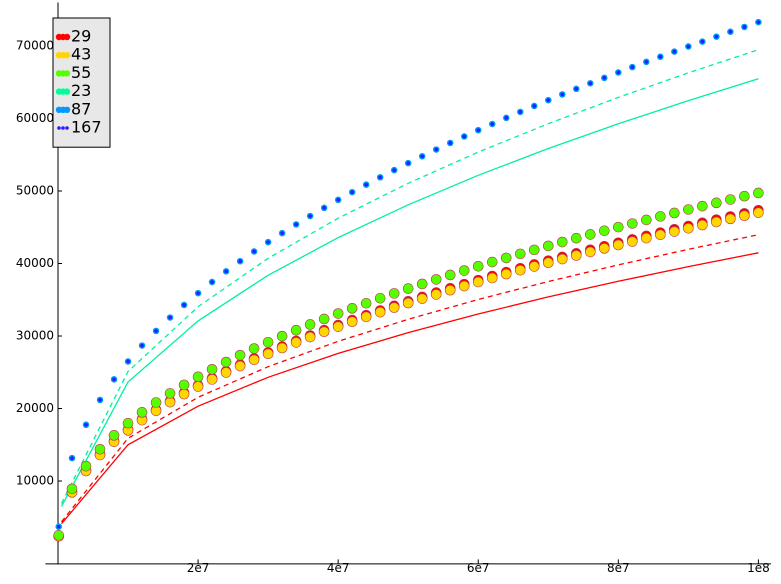  I want to click on x-tick-label: 2e7, so click(198, 568).